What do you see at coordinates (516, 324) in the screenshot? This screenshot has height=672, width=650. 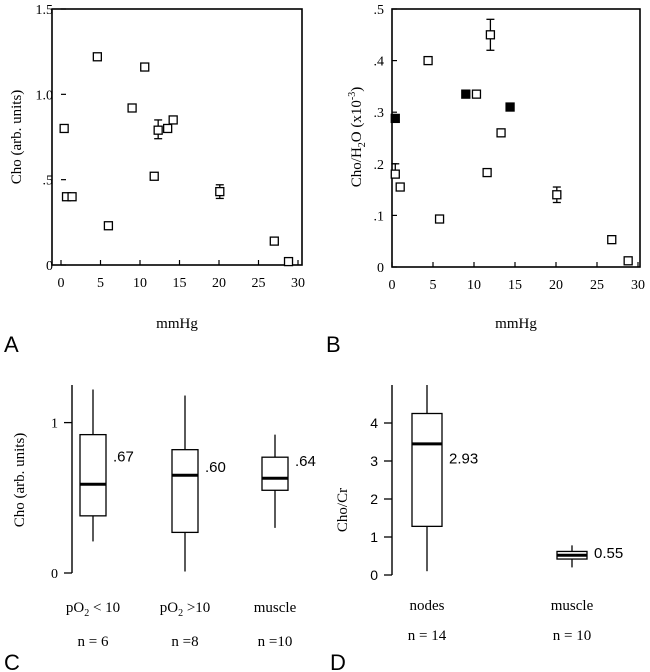 I see `panel-b-x-label: mmHg` at bounding box center [516, 324].